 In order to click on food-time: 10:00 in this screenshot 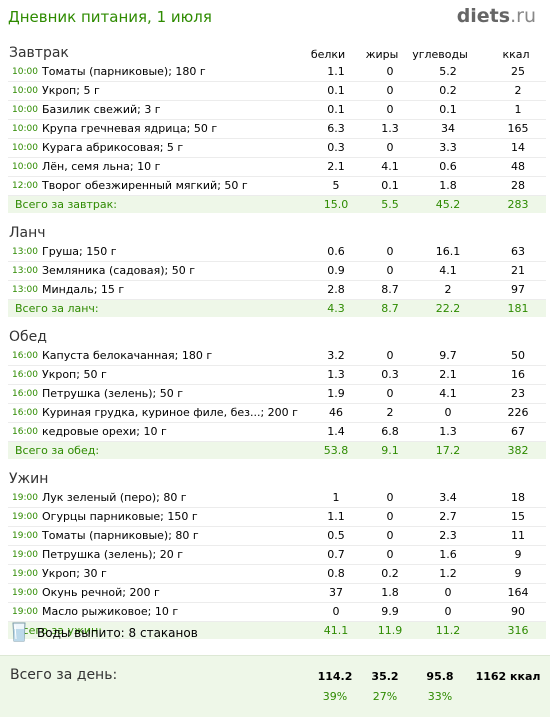, I will do `click(25, 148)`.